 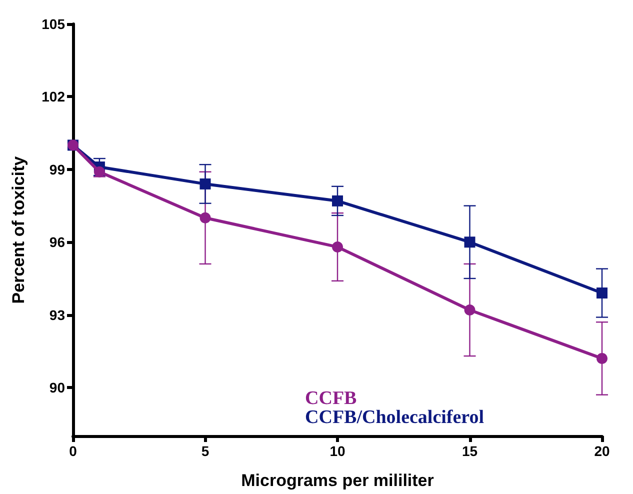 What do you see at coordinates (57, 314) in the screenshot?
I see `y-tick-label: 93` at bounding box center [57, 314].